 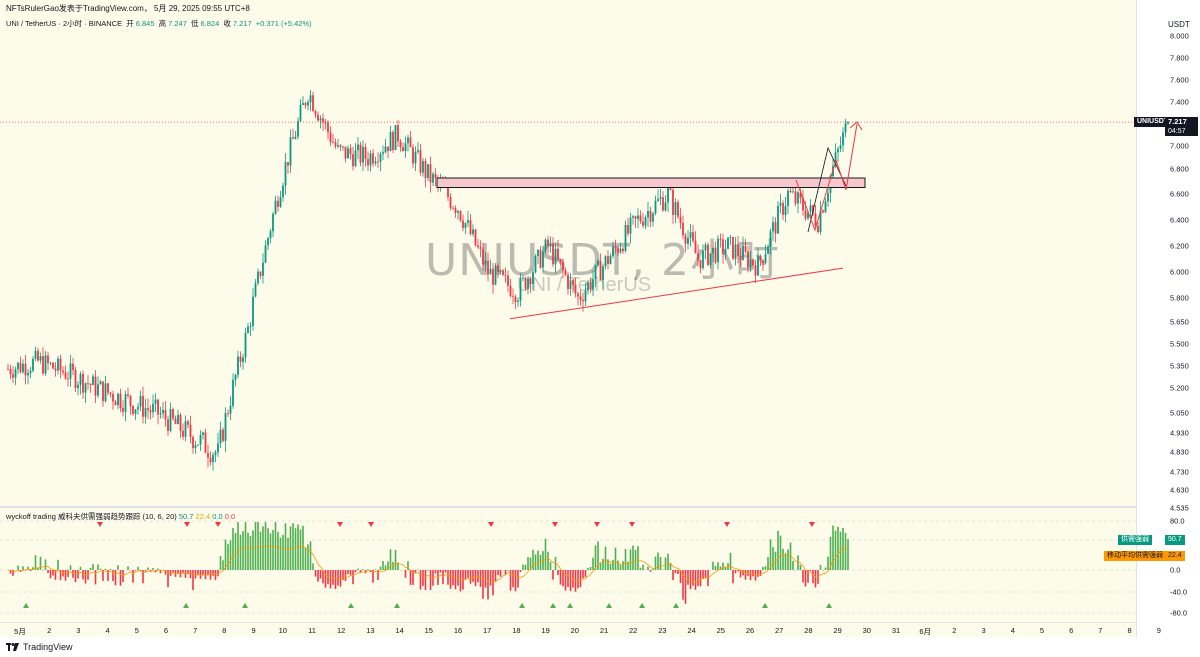 What do you see at coordinates (1135, 556) in the screenshot?
I see `moving-average-badge-label: 移动平均供需强弱` at bounding box center [1135, 556].